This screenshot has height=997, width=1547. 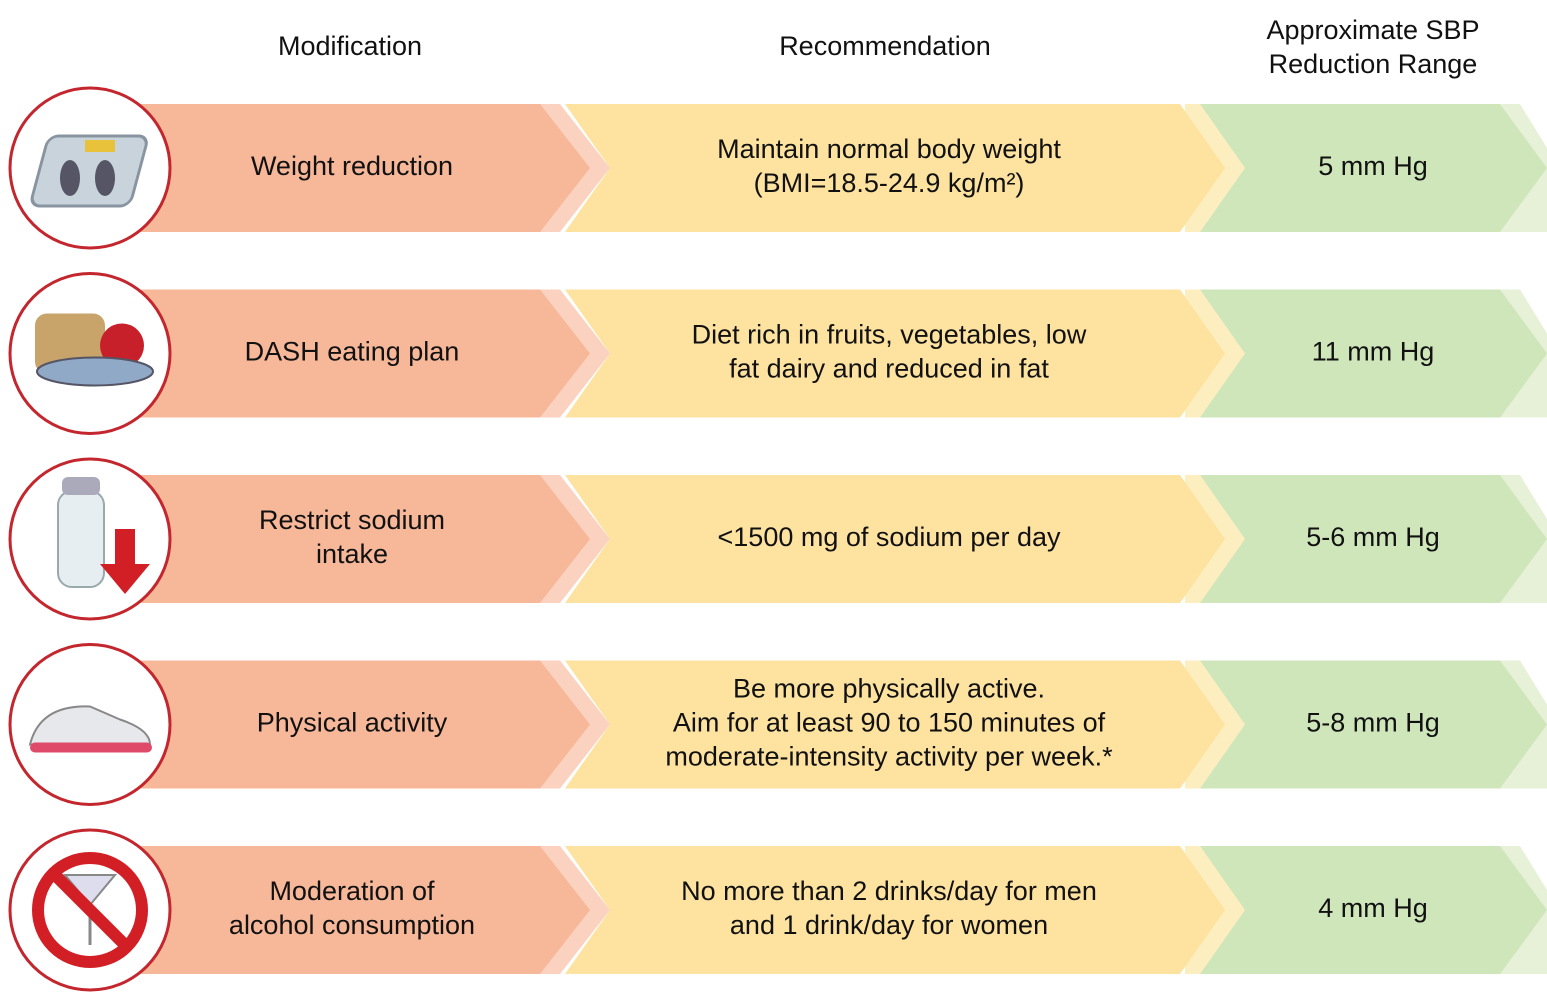 I want to click on column-header: Reduction Range, so click(x=1373, y=64).